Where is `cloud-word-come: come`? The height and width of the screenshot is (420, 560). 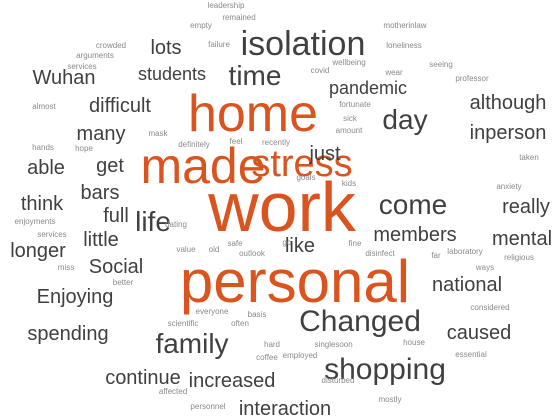
cloud-word-come: come is located at coordinates (413, 204).